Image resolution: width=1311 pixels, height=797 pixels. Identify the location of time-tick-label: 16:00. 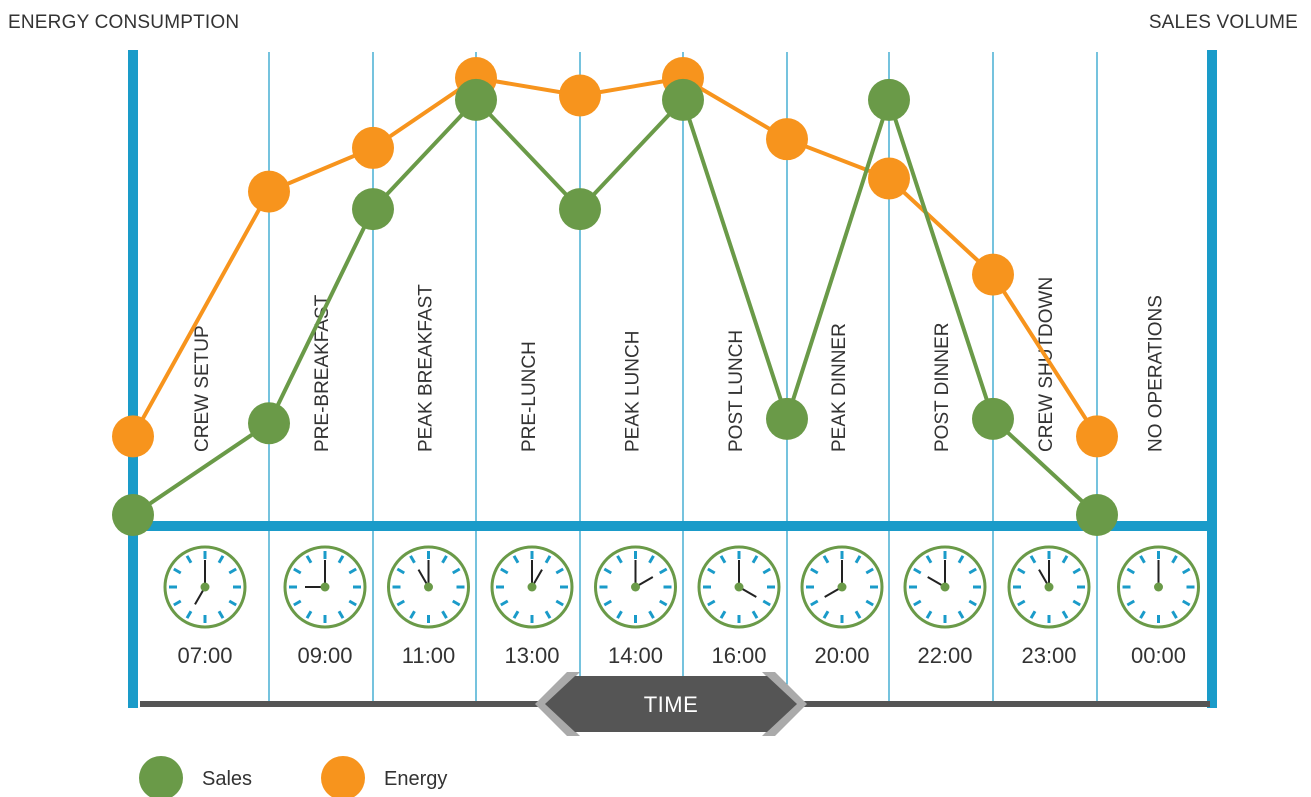
(738, 655).